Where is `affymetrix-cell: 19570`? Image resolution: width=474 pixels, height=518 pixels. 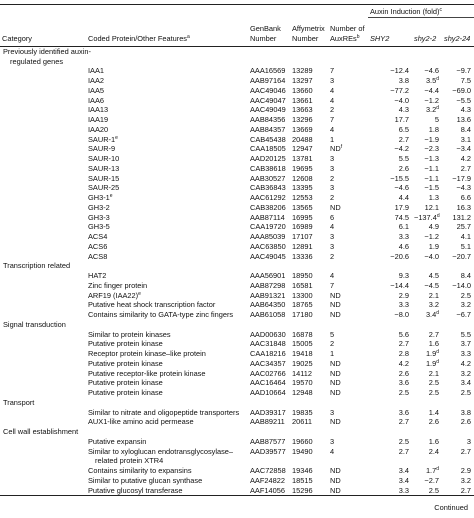
affymetrix-cell: 19570 is located at coordinates (302, 383).